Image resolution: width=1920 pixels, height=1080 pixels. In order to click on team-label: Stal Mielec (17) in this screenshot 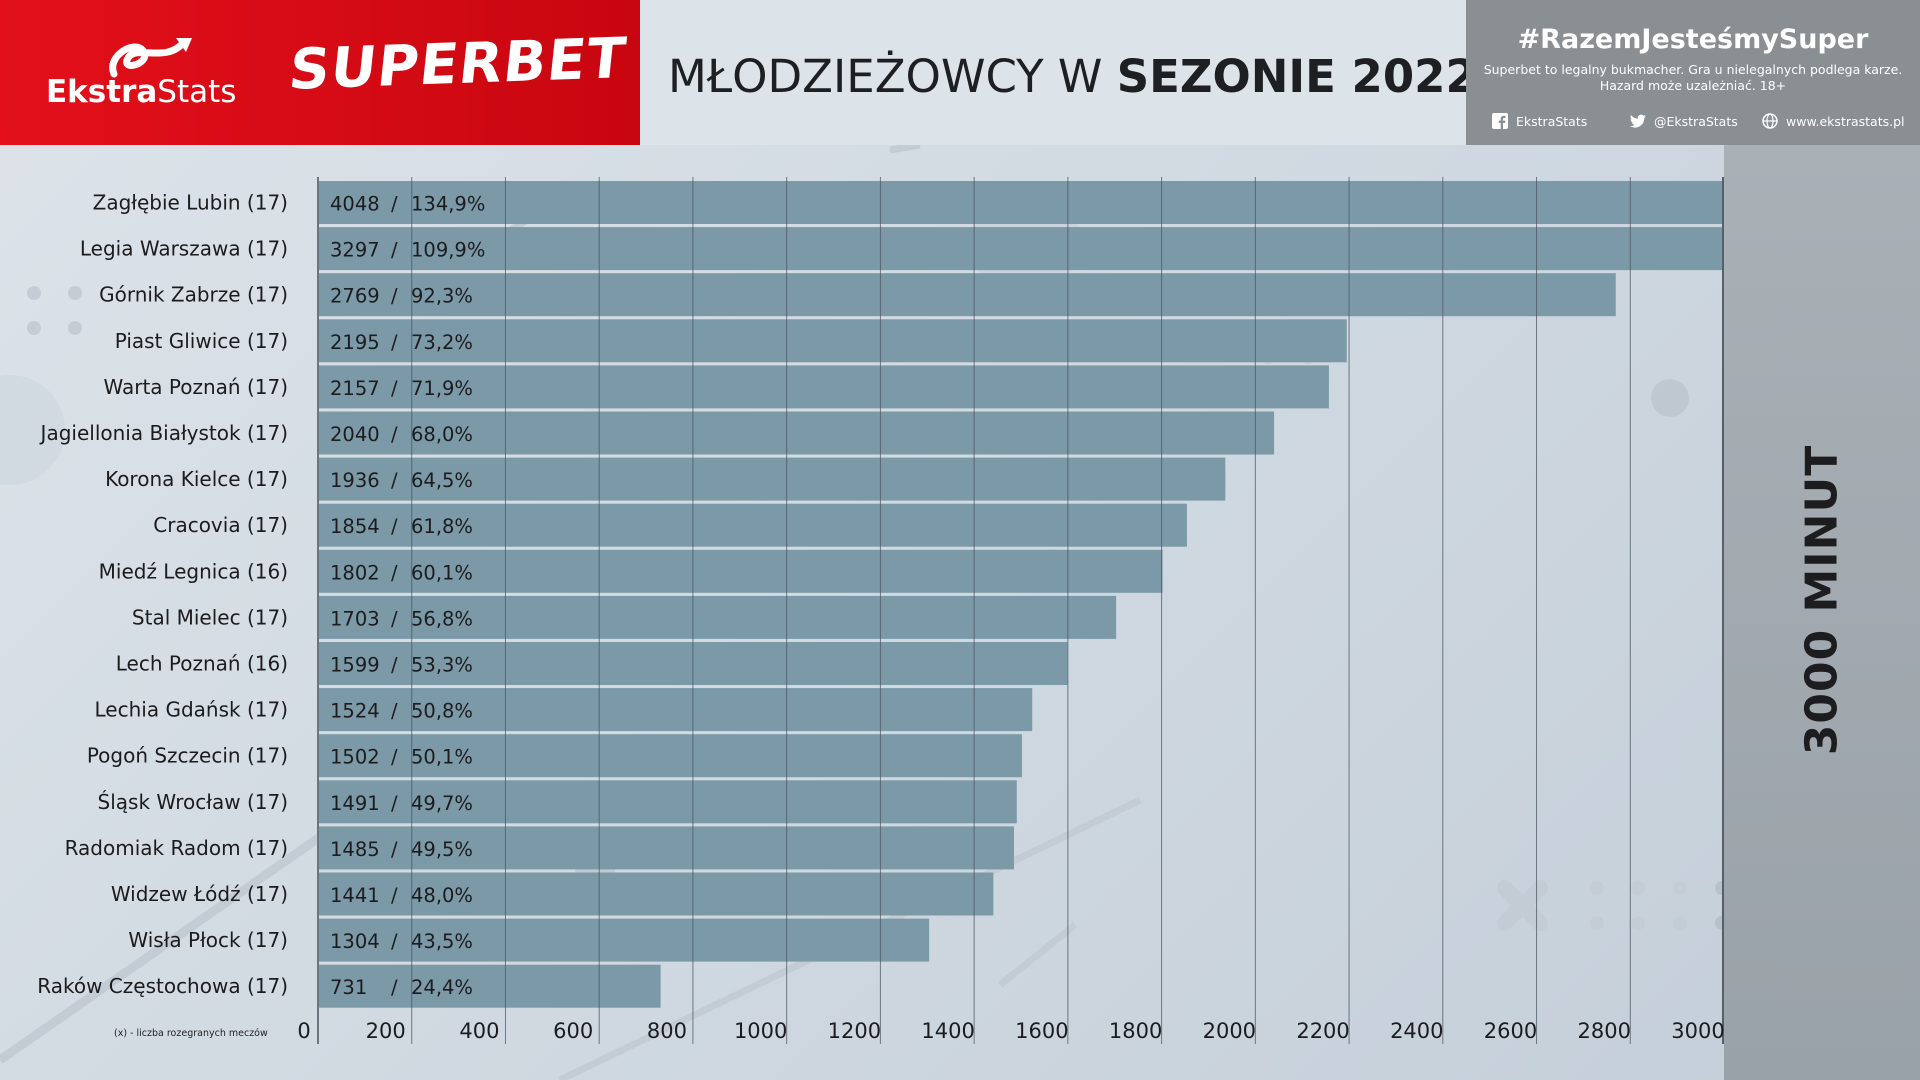, I will do `click(210, 617)`.